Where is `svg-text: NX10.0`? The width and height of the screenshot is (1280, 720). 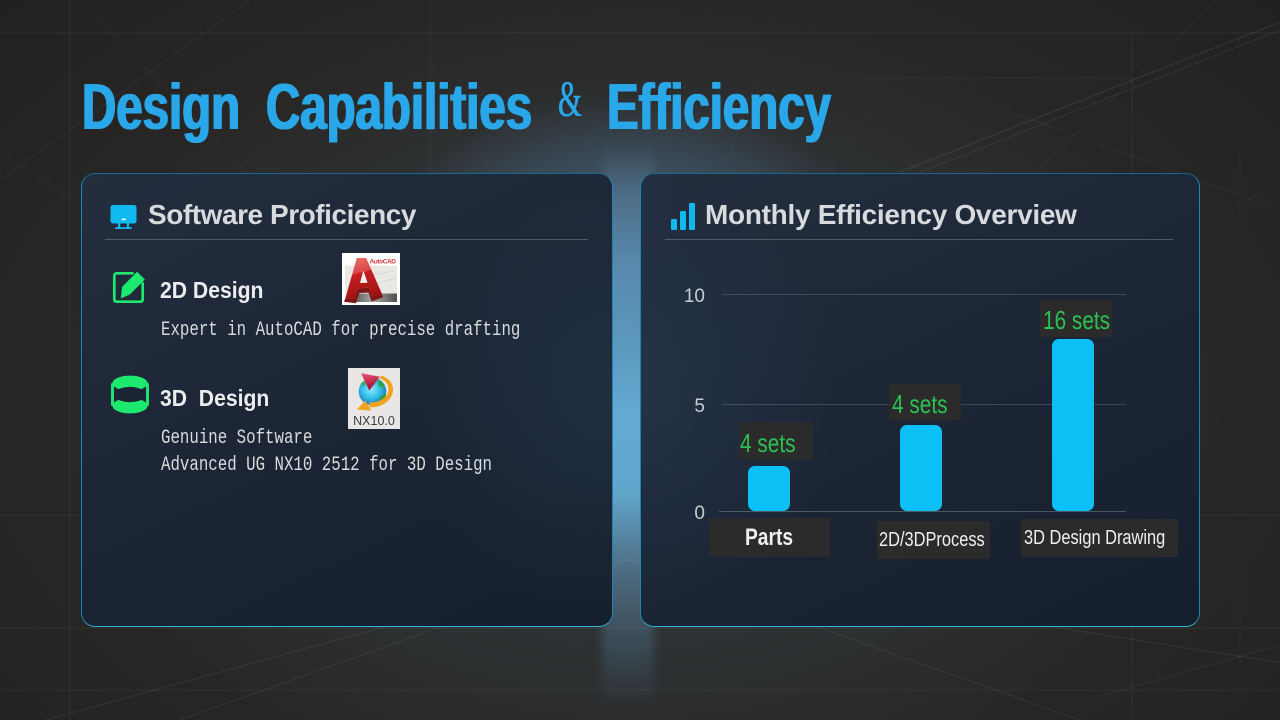 svg-text: NX10.0 is located at coordinates (374, 421).